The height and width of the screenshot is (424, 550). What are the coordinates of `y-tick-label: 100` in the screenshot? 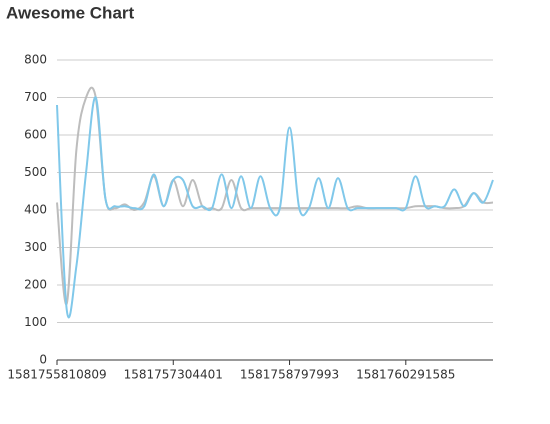 It's located at (35, 322).